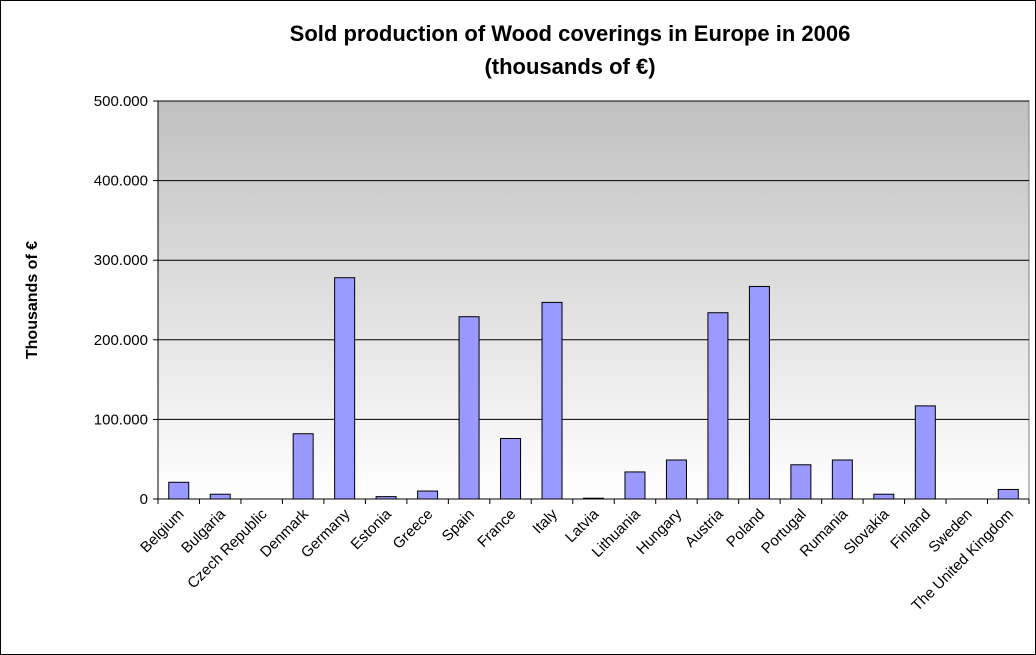 This screenshot has height=655, width=1036. Describe the element at coordinates (545, 521) in the screenshot. I see `x-tick-label: Italy` at that location.